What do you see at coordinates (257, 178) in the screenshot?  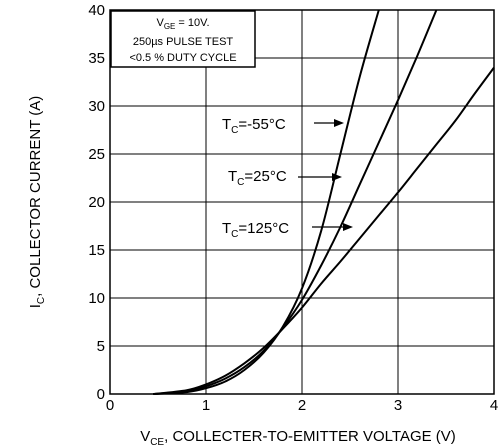 I see `curve-label-25: TC=25°C` at bounding box center [257, 178].